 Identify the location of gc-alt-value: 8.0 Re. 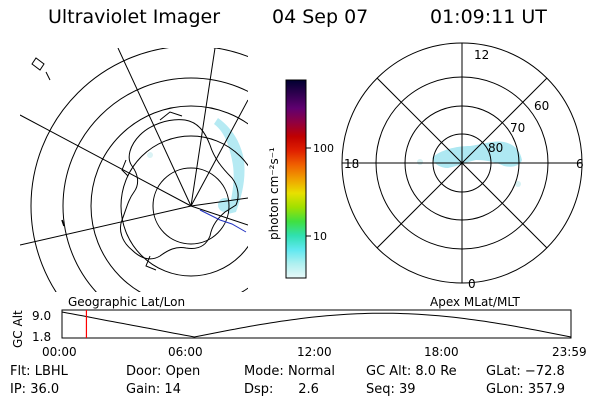
(436, 371).